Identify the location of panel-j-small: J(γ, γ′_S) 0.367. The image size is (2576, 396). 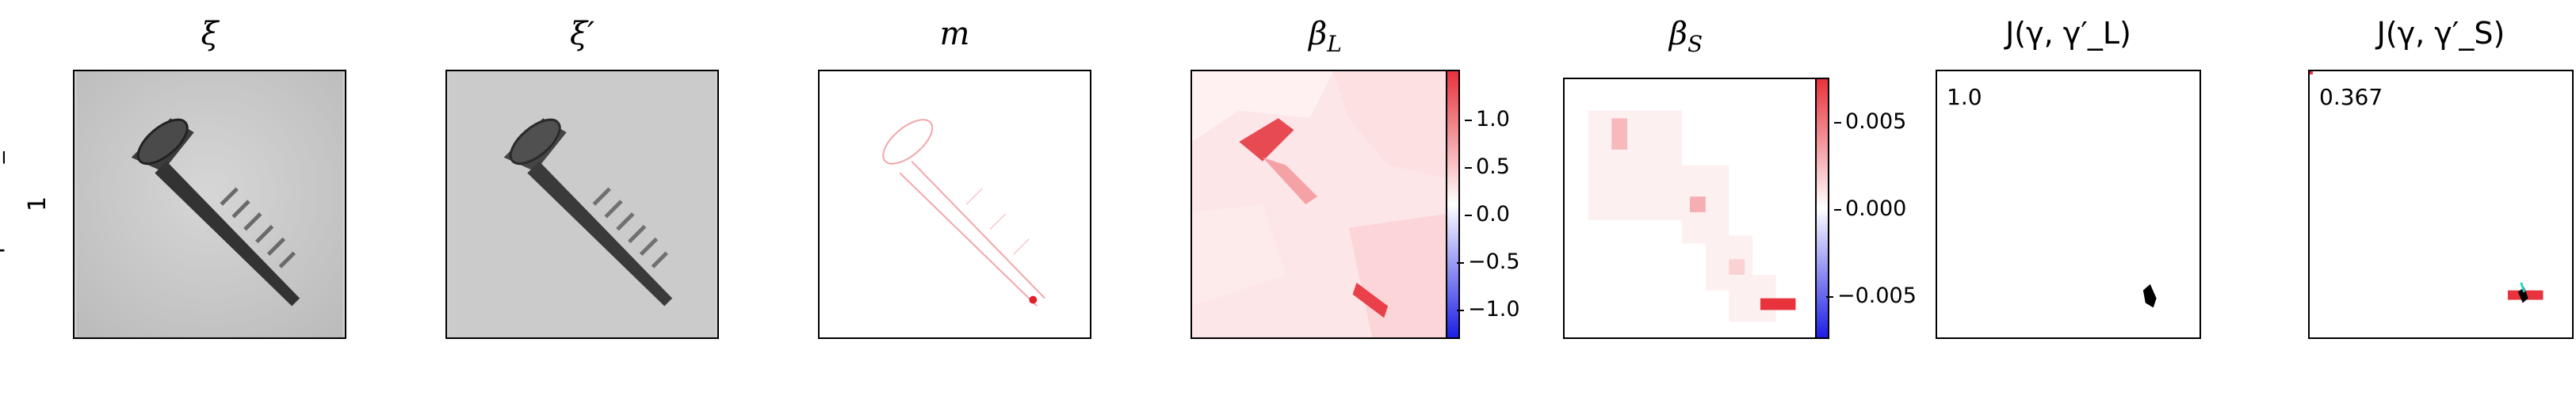
(2441, 178).